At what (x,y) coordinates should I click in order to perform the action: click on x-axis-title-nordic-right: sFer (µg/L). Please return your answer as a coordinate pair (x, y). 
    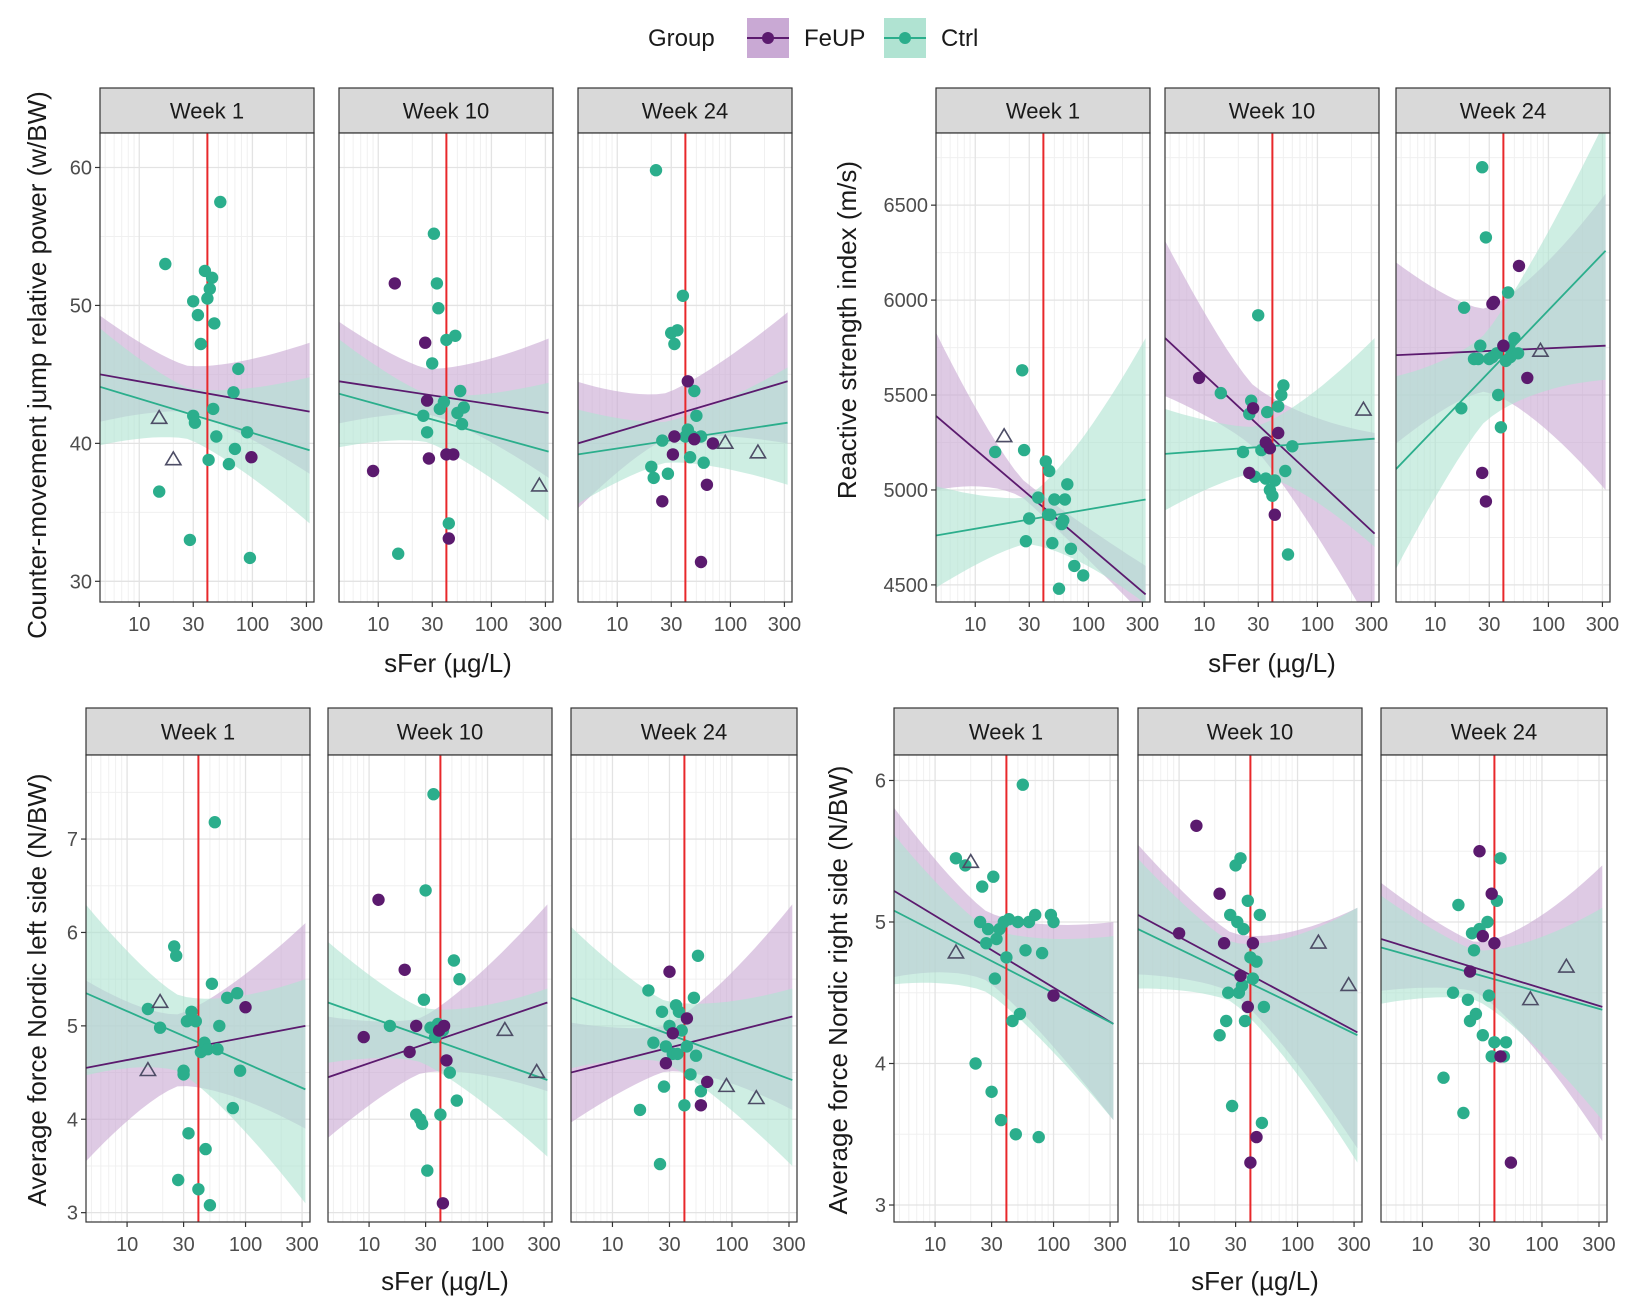
    Looking at the image, I should click on (1255, 1281).